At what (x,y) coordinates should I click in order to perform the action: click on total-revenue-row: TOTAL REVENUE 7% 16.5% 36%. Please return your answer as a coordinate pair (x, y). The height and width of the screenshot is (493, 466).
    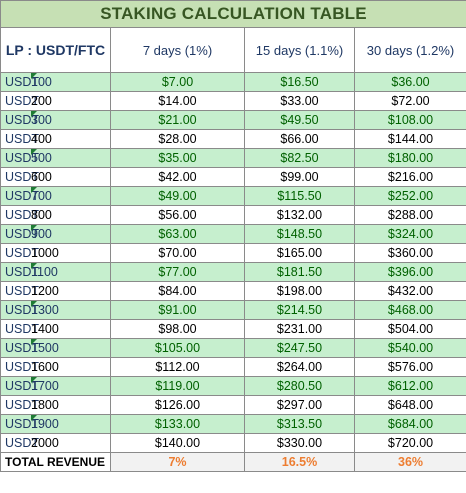
    Looking at the image, I should click on (233, 462).